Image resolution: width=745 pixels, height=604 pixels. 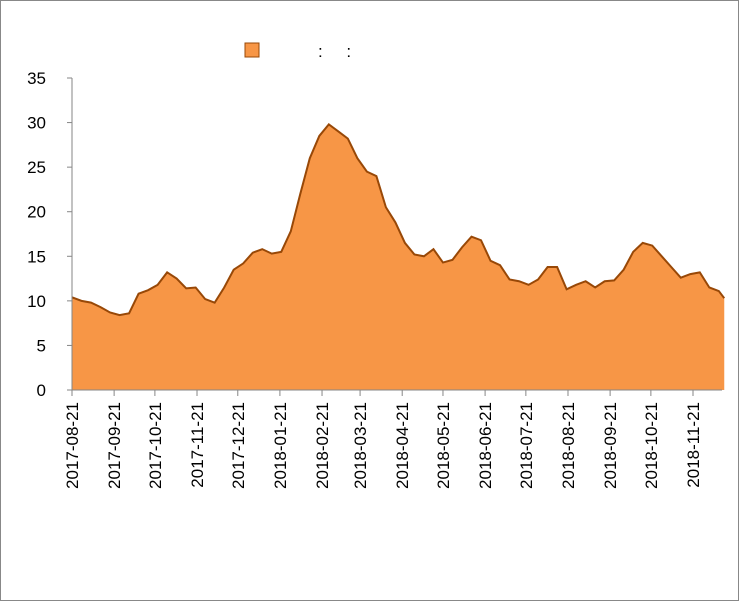 What do you see at coordinates (36, 167) in the screenshot?
I see `y-tick-label: 25` at bounding box center [36, 167].